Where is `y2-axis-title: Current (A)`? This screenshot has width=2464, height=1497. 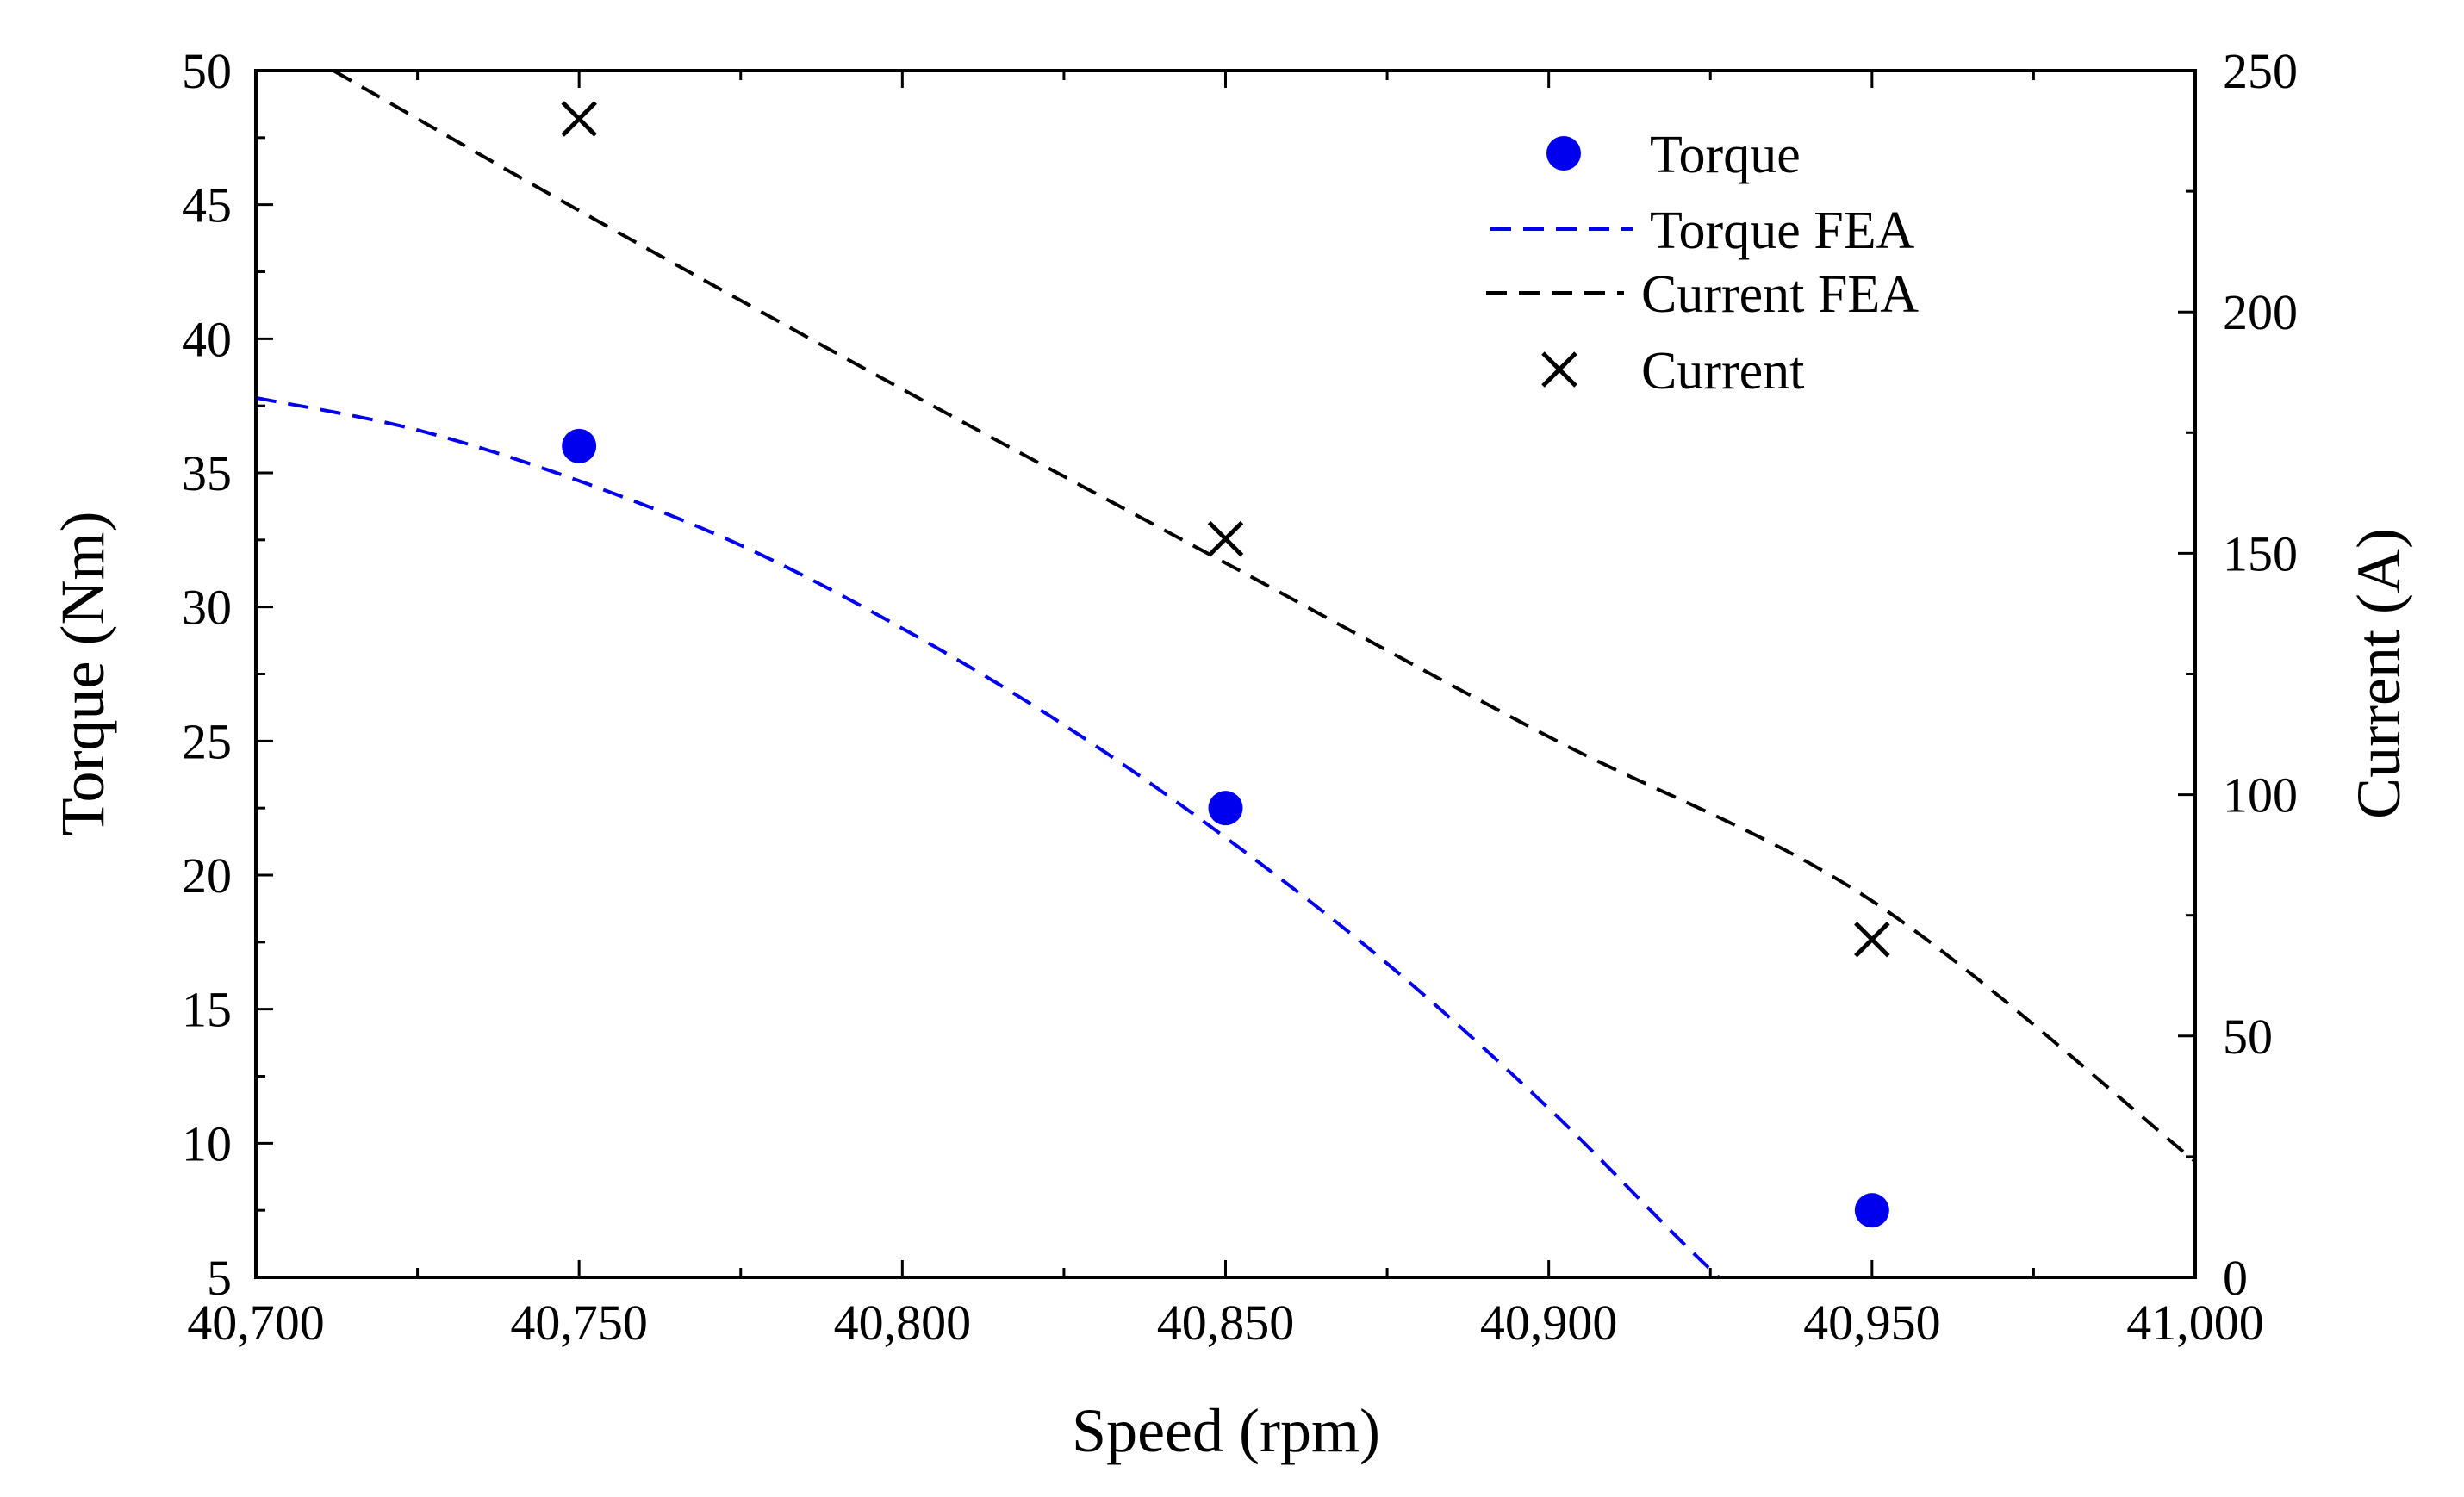
y2-axis-title: Current (A) is located at coordinates (2379, 673).